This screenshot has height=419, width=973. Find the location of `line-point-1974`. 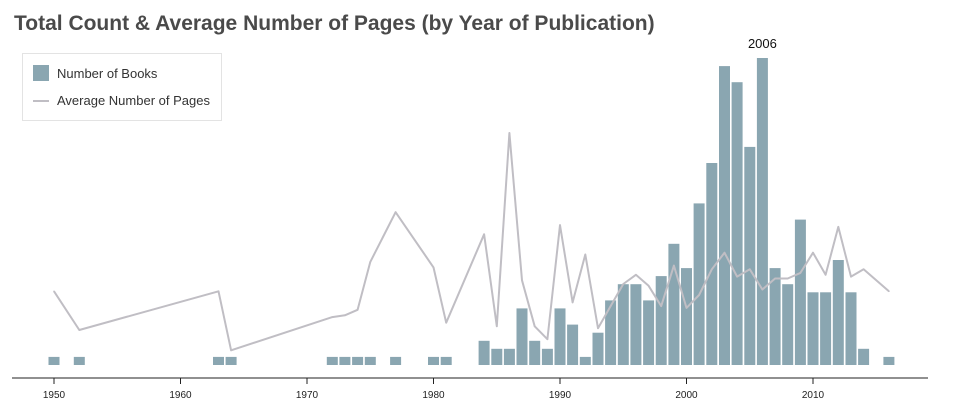

line-point-1974 is located at coordinates (357, 310).